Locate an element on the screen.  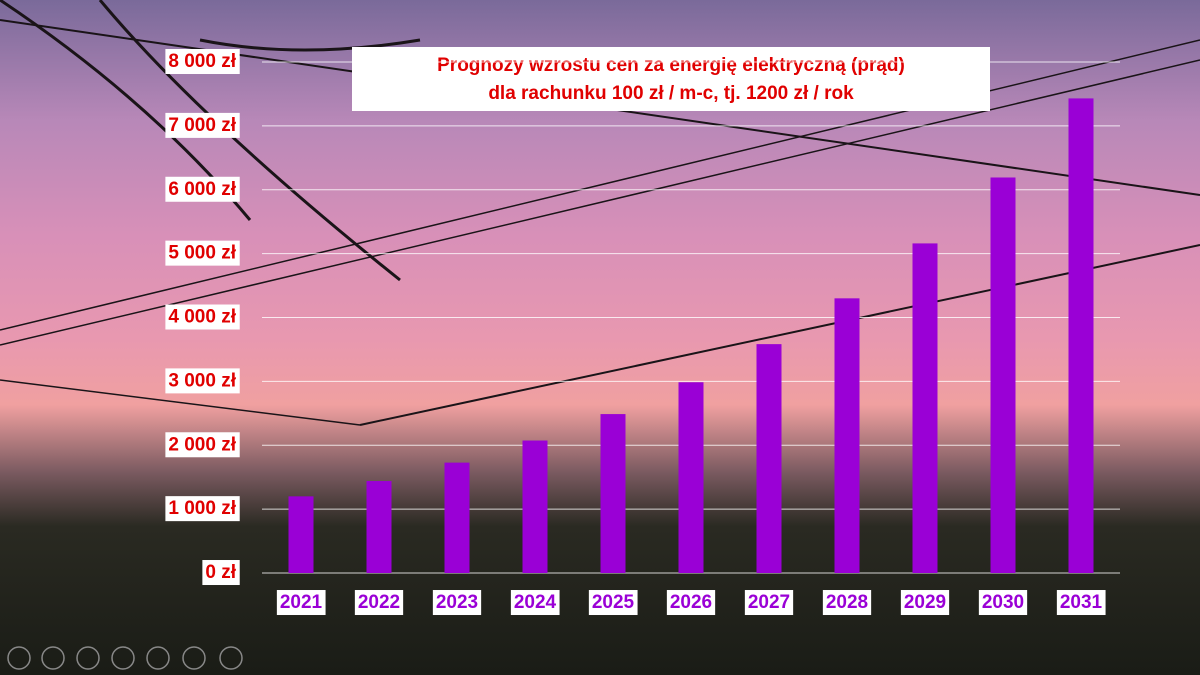
slides-button is located at coordinates (123, 658).